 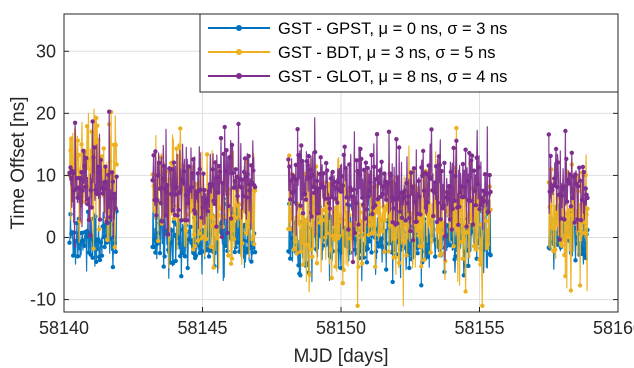 What do you see at coordinates (43, 300) in the screenshot?
I see `y-tick-label: -10` at bounding box center [43, 300].